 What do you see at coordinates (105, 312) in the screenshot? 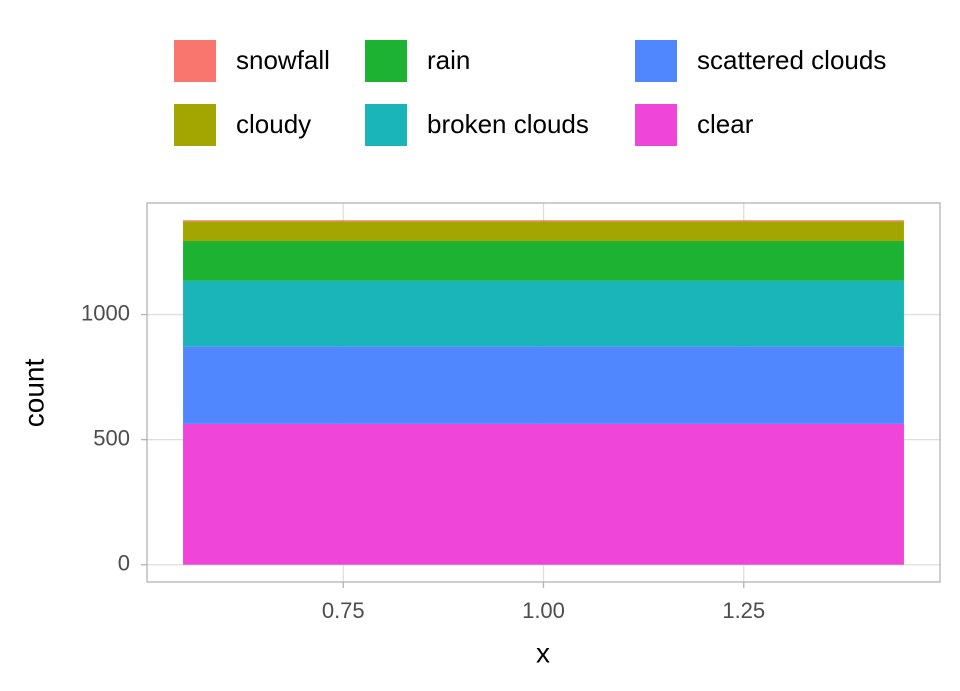
I see `y-tick-label: 1000` at bounding box center [105, 312].